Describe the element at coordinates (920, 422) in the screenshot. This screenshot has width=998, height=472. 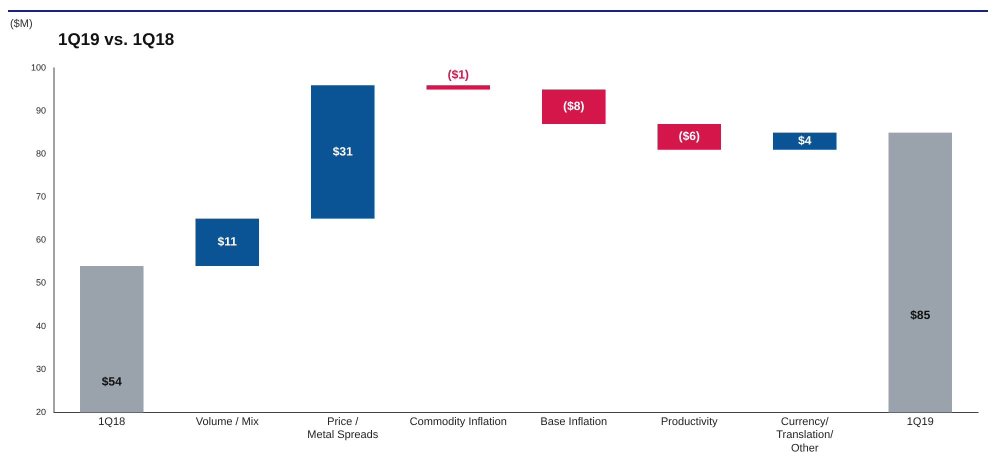
I see `x-tick-label: 1Q19` at that location.